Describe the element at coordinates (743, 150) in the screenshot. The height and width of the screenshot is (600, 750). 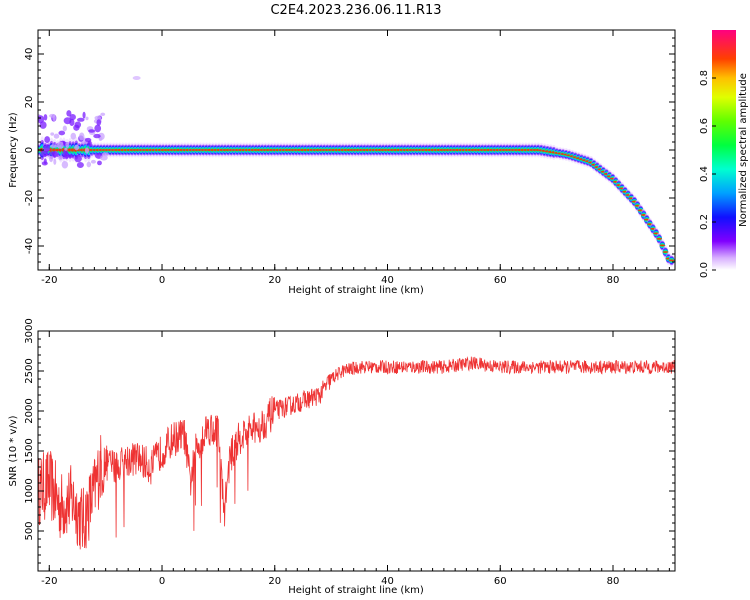
I see `colorbar-label: Normalized spectral amplitude` at that location.